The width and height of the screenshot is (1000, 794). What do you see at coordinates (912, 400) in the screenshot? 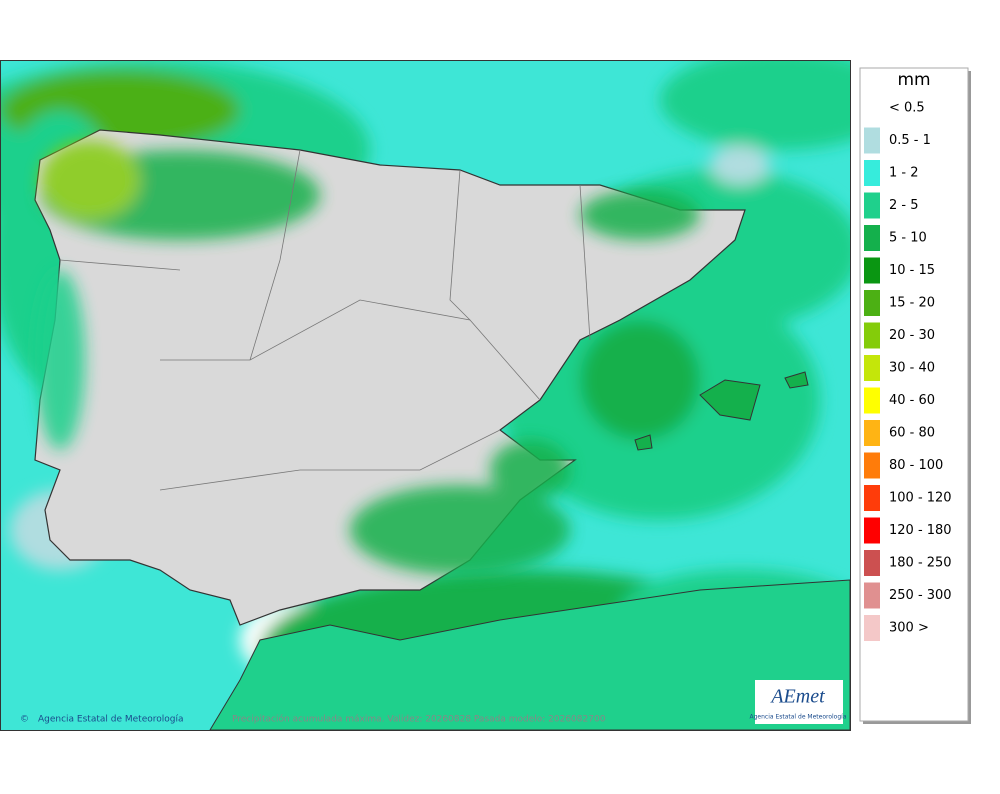
I see `legend-label: 40 - 60` at bounding box center [912, 400].